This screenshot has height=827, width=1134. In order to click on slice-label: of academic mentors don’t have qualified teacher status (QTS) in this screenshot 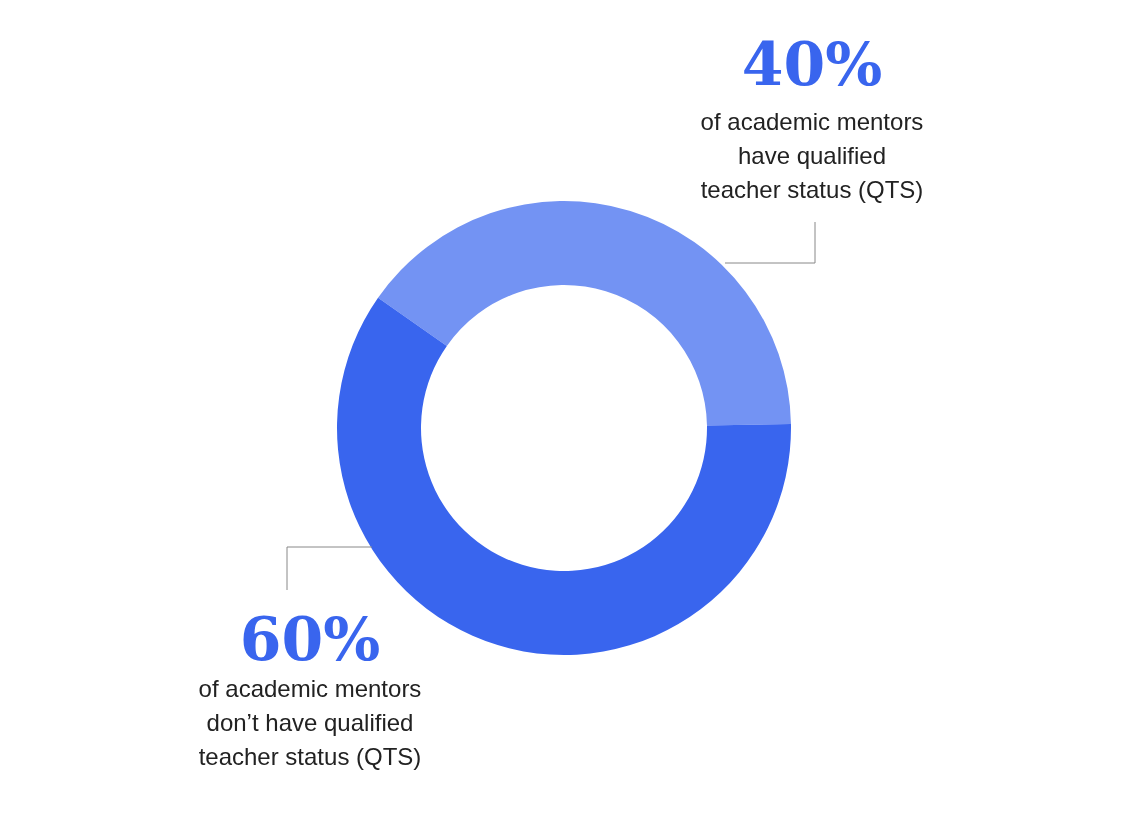, I will do `click(310, 722)`.